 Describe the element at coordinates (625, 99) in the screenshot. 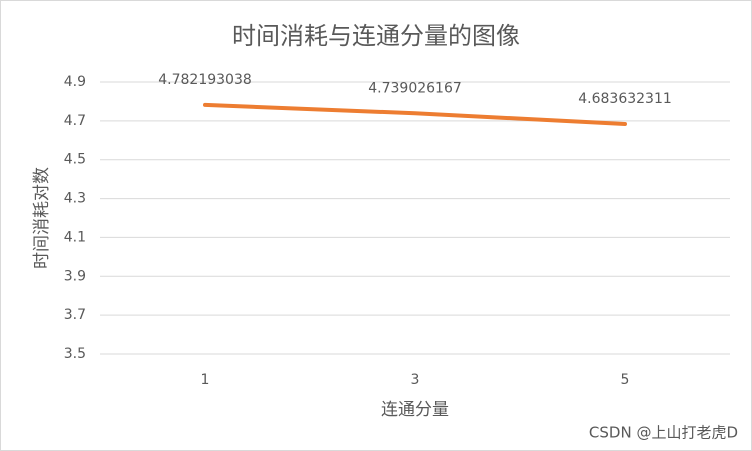

I see `data-label: 4.683632311` at that location.